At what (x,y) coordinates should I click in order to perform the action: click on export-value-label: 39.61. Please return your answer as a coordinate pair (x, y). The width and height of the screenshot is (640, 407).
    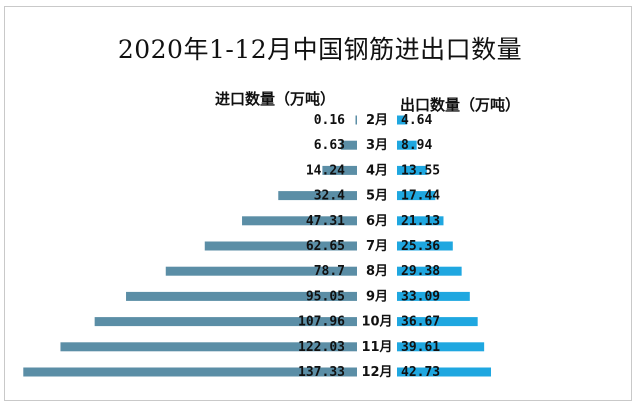
    Looking at the image, I should click on (420, 347).